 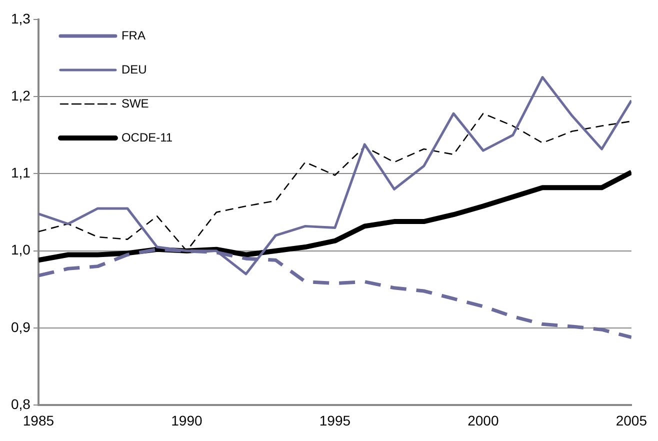 I want to click on y-tick-label: 1,2, so click(x=20, y=95).